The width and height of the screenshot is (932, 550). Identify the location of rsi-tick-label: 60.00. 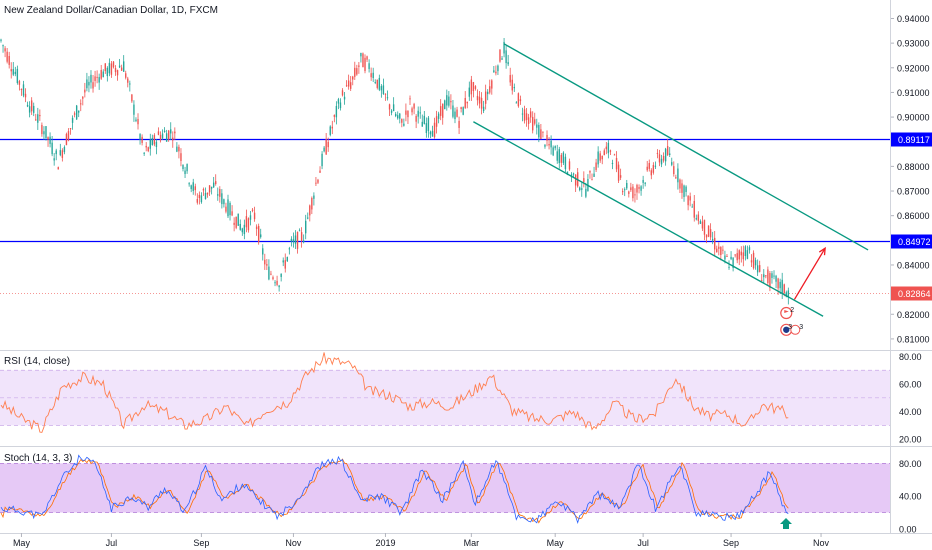
(910, 385).